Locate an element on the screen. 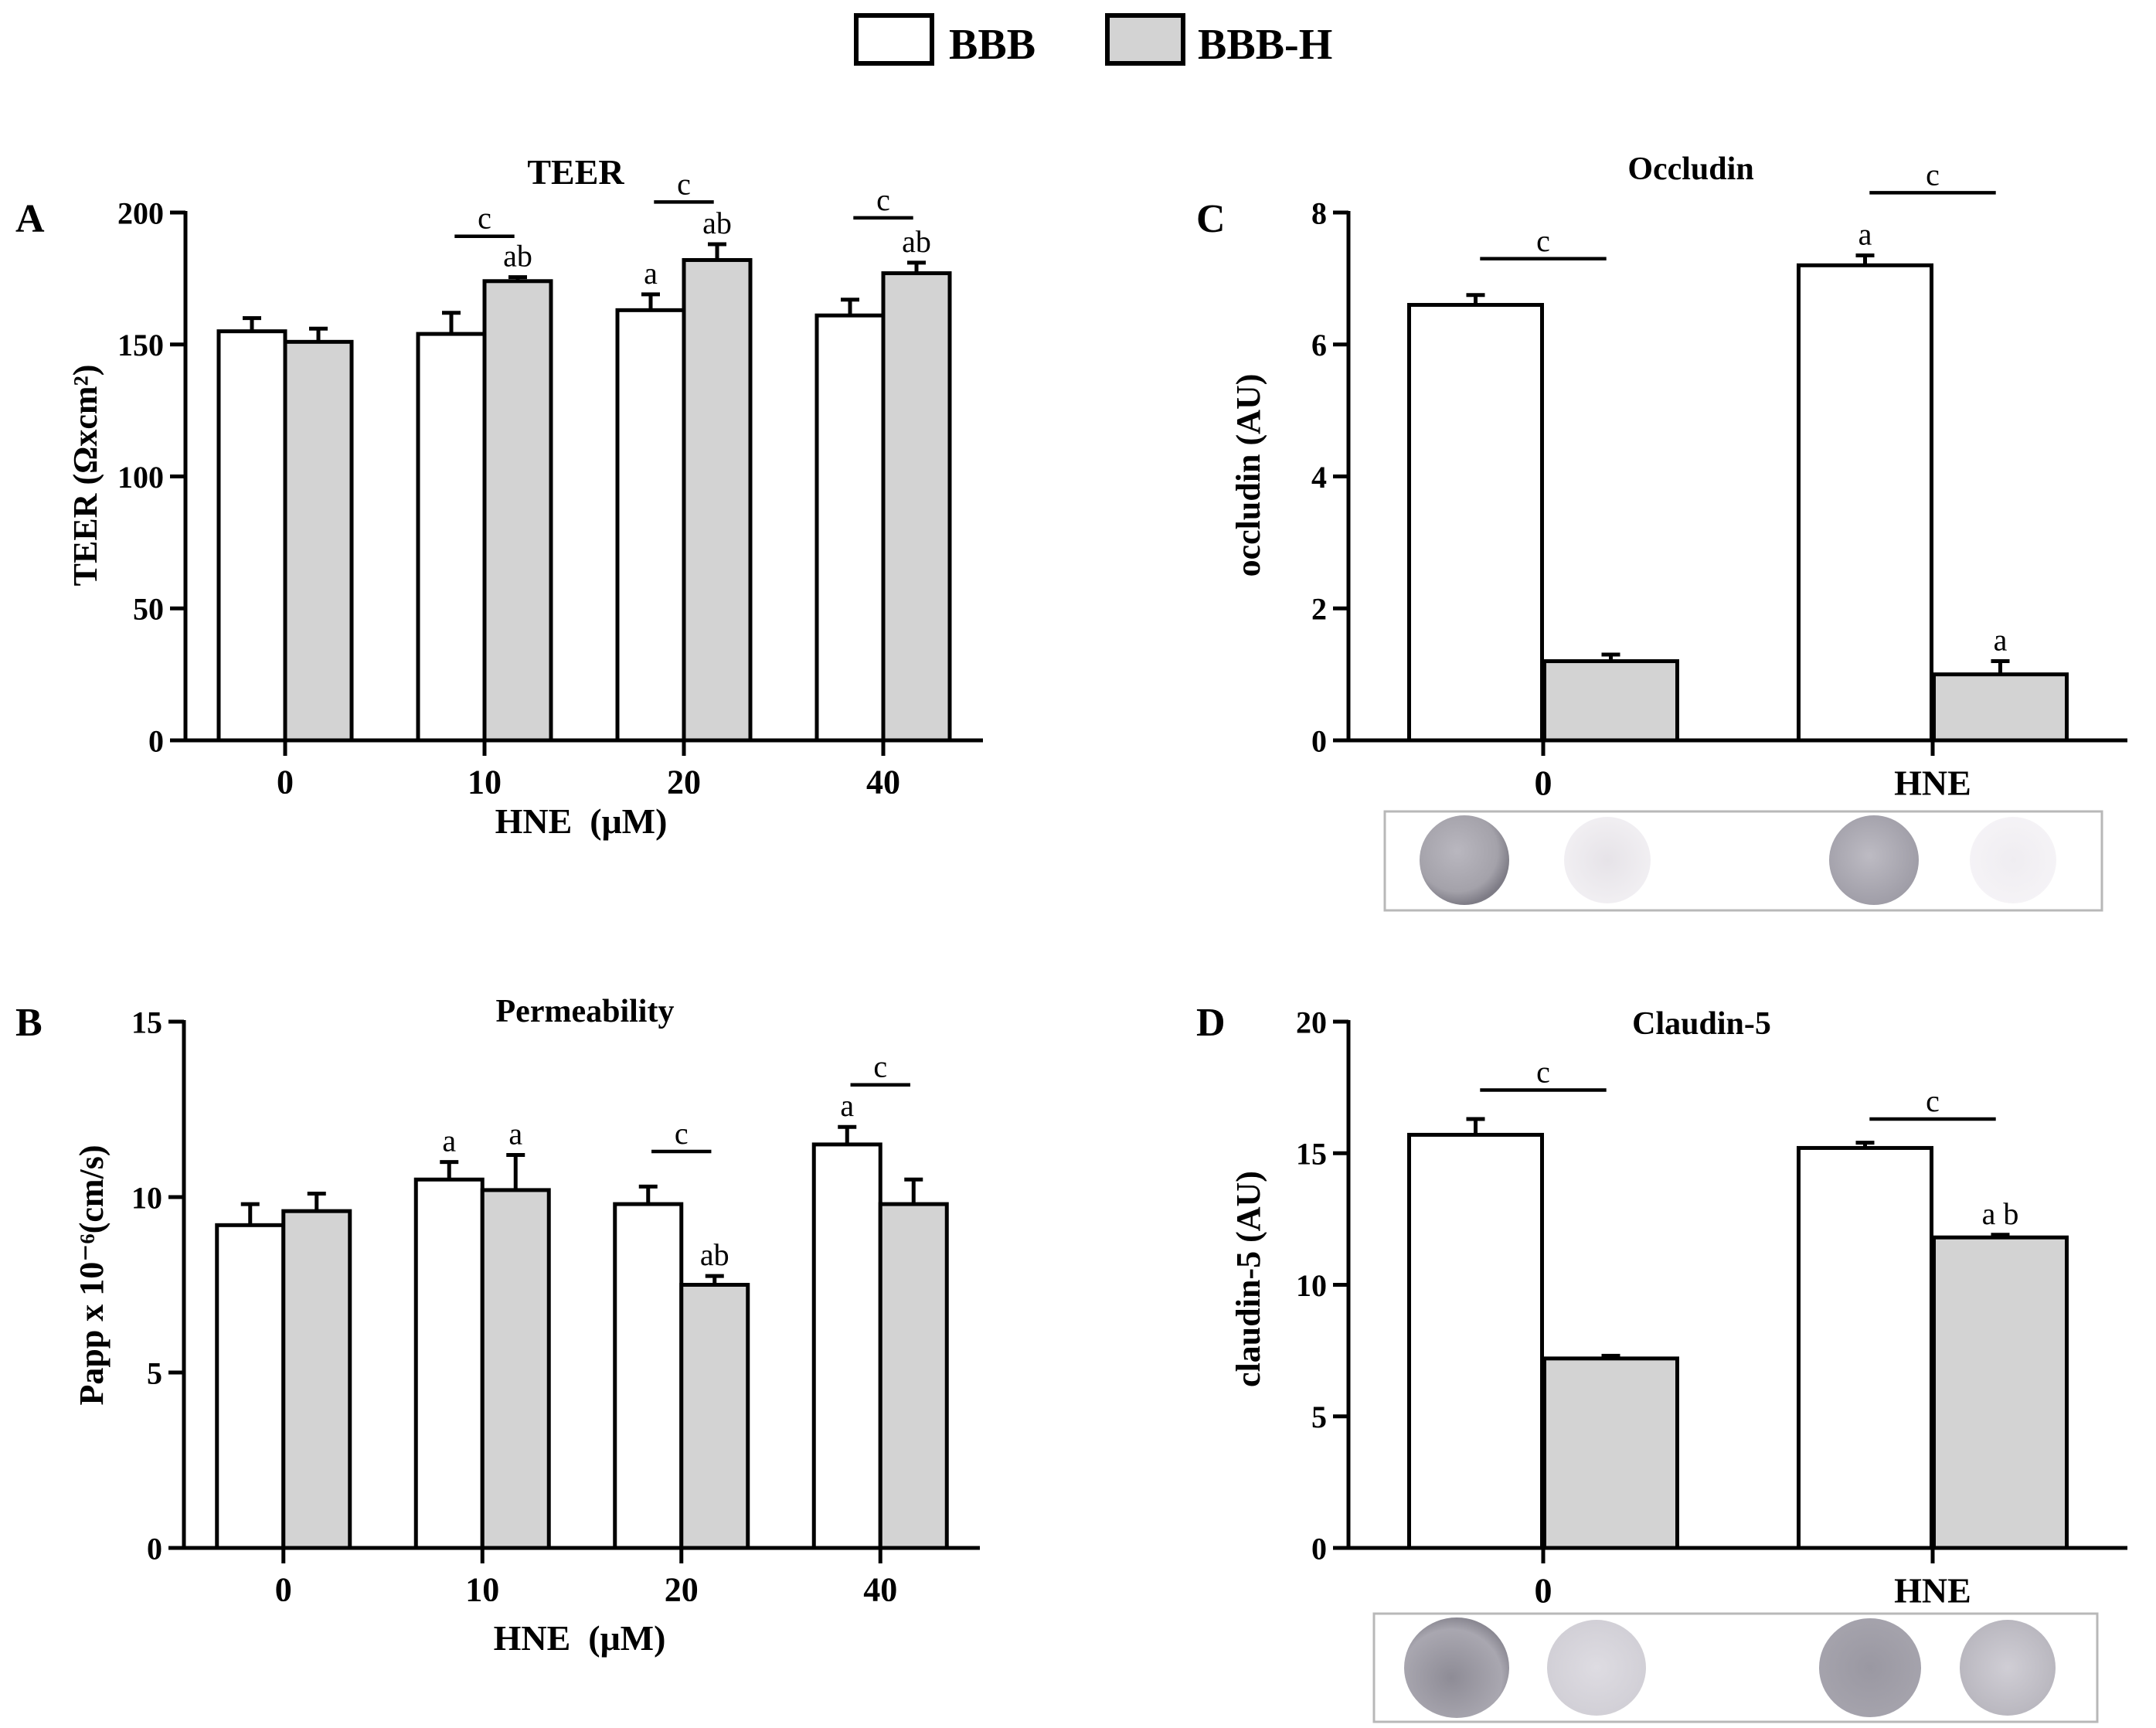  panel-letter-a: A is located at coordinates (30, 219).